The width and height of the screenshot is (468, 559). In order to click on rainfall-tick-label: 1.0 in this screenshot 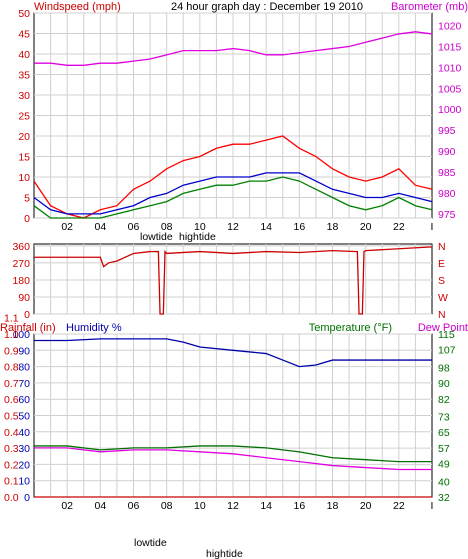, I will do `click(11, 335)`.